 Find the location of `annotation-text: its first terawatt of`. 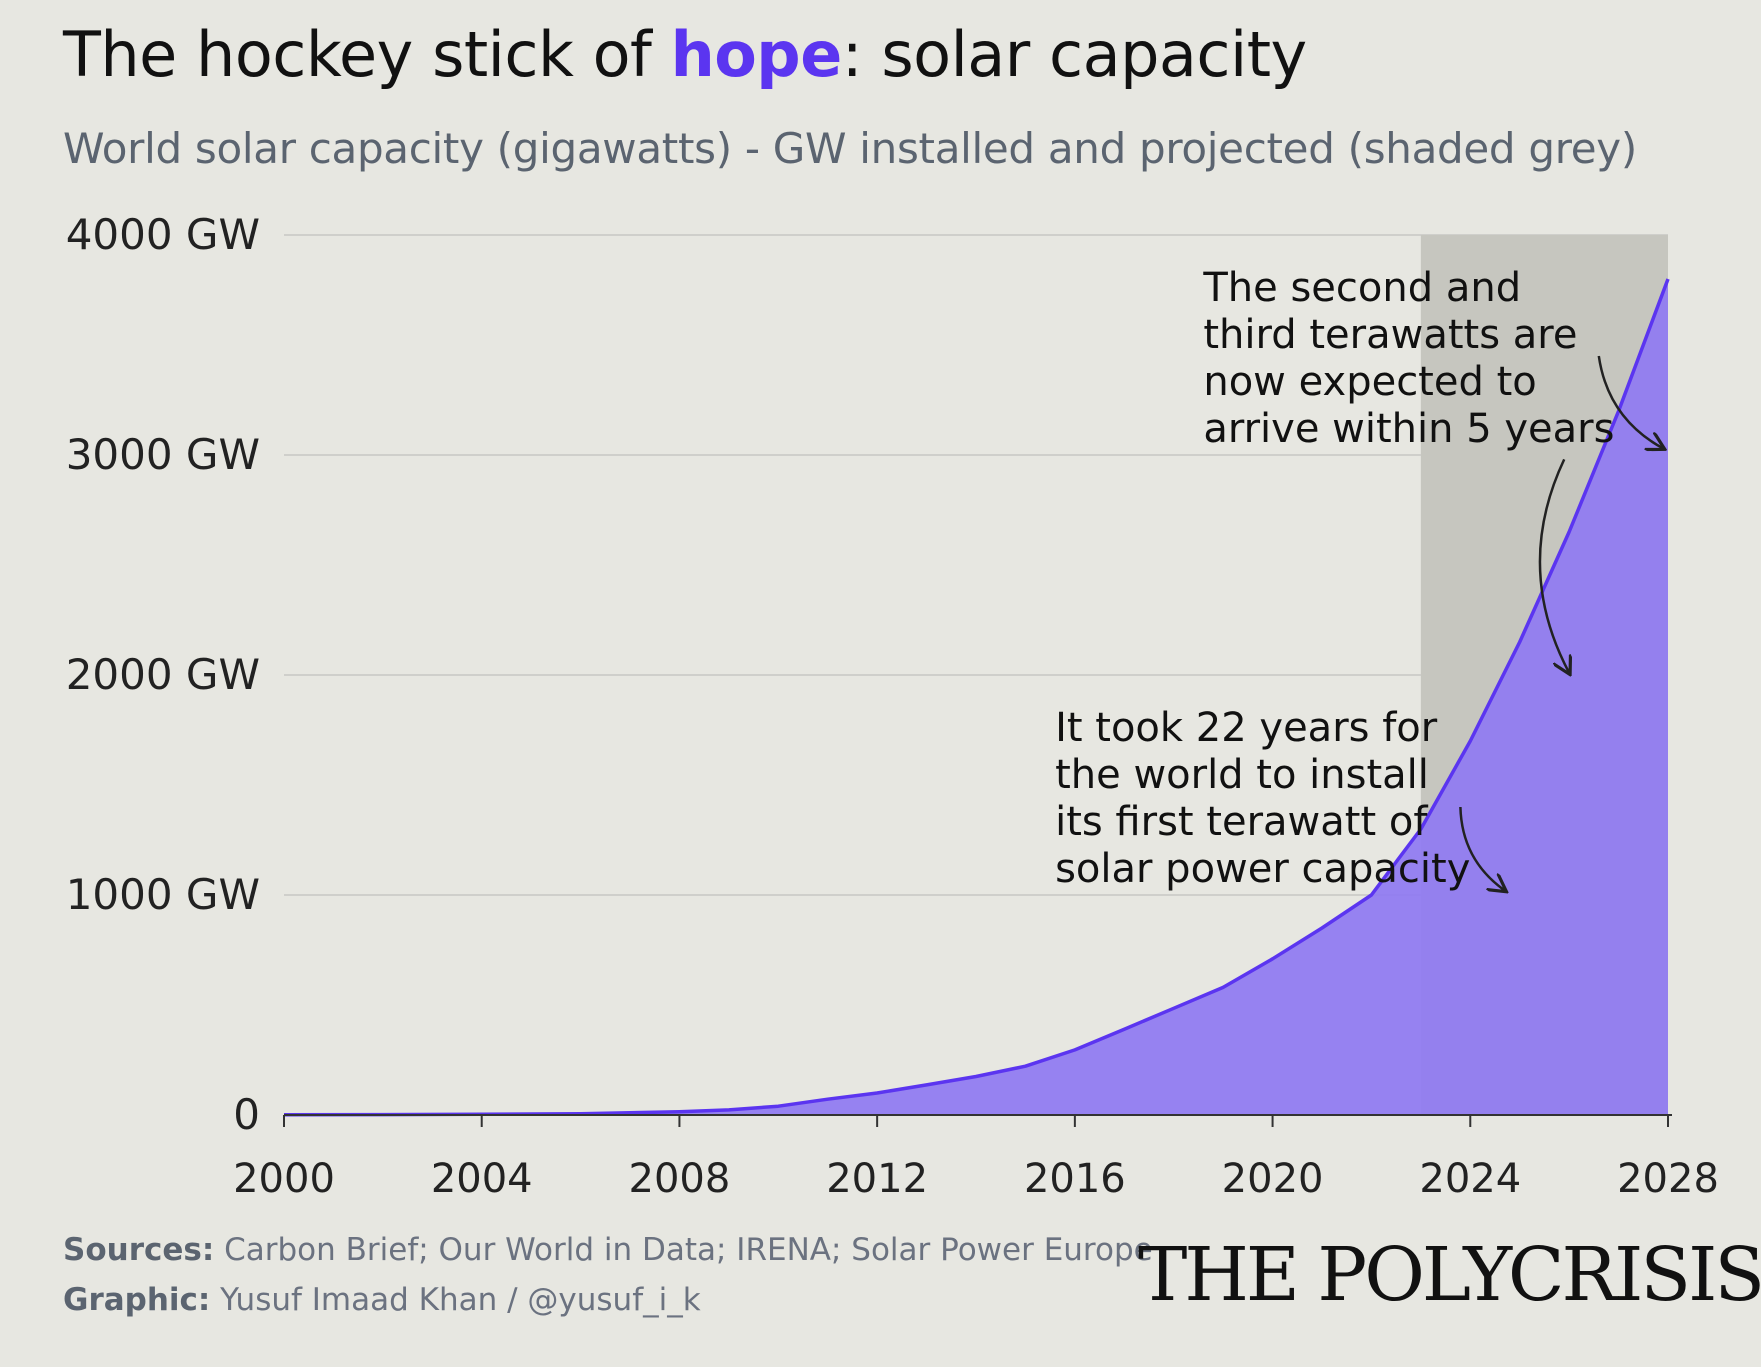

annotation-text: its first terawatt of is located at coordinates (1241, 822).